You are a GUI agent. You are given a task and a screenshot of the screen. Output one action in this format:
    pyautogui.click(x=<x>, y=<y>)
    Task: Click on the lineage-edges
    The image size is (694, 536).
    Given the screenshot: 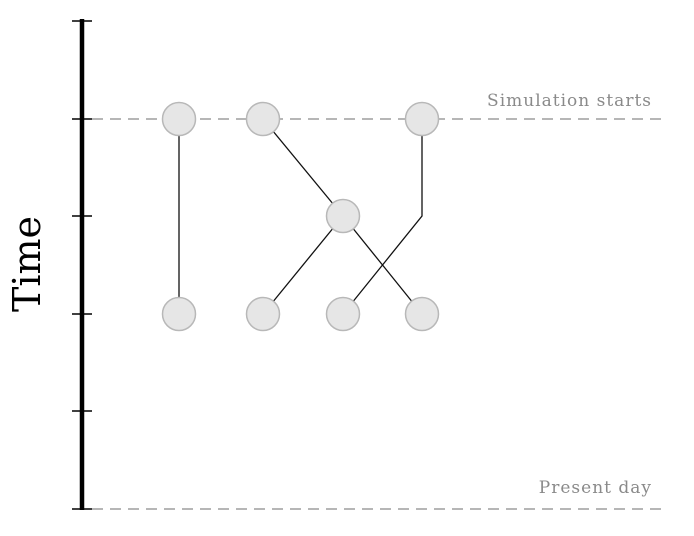 What is the action you would take?
    pyautogui.click(x=300, y=216)
    